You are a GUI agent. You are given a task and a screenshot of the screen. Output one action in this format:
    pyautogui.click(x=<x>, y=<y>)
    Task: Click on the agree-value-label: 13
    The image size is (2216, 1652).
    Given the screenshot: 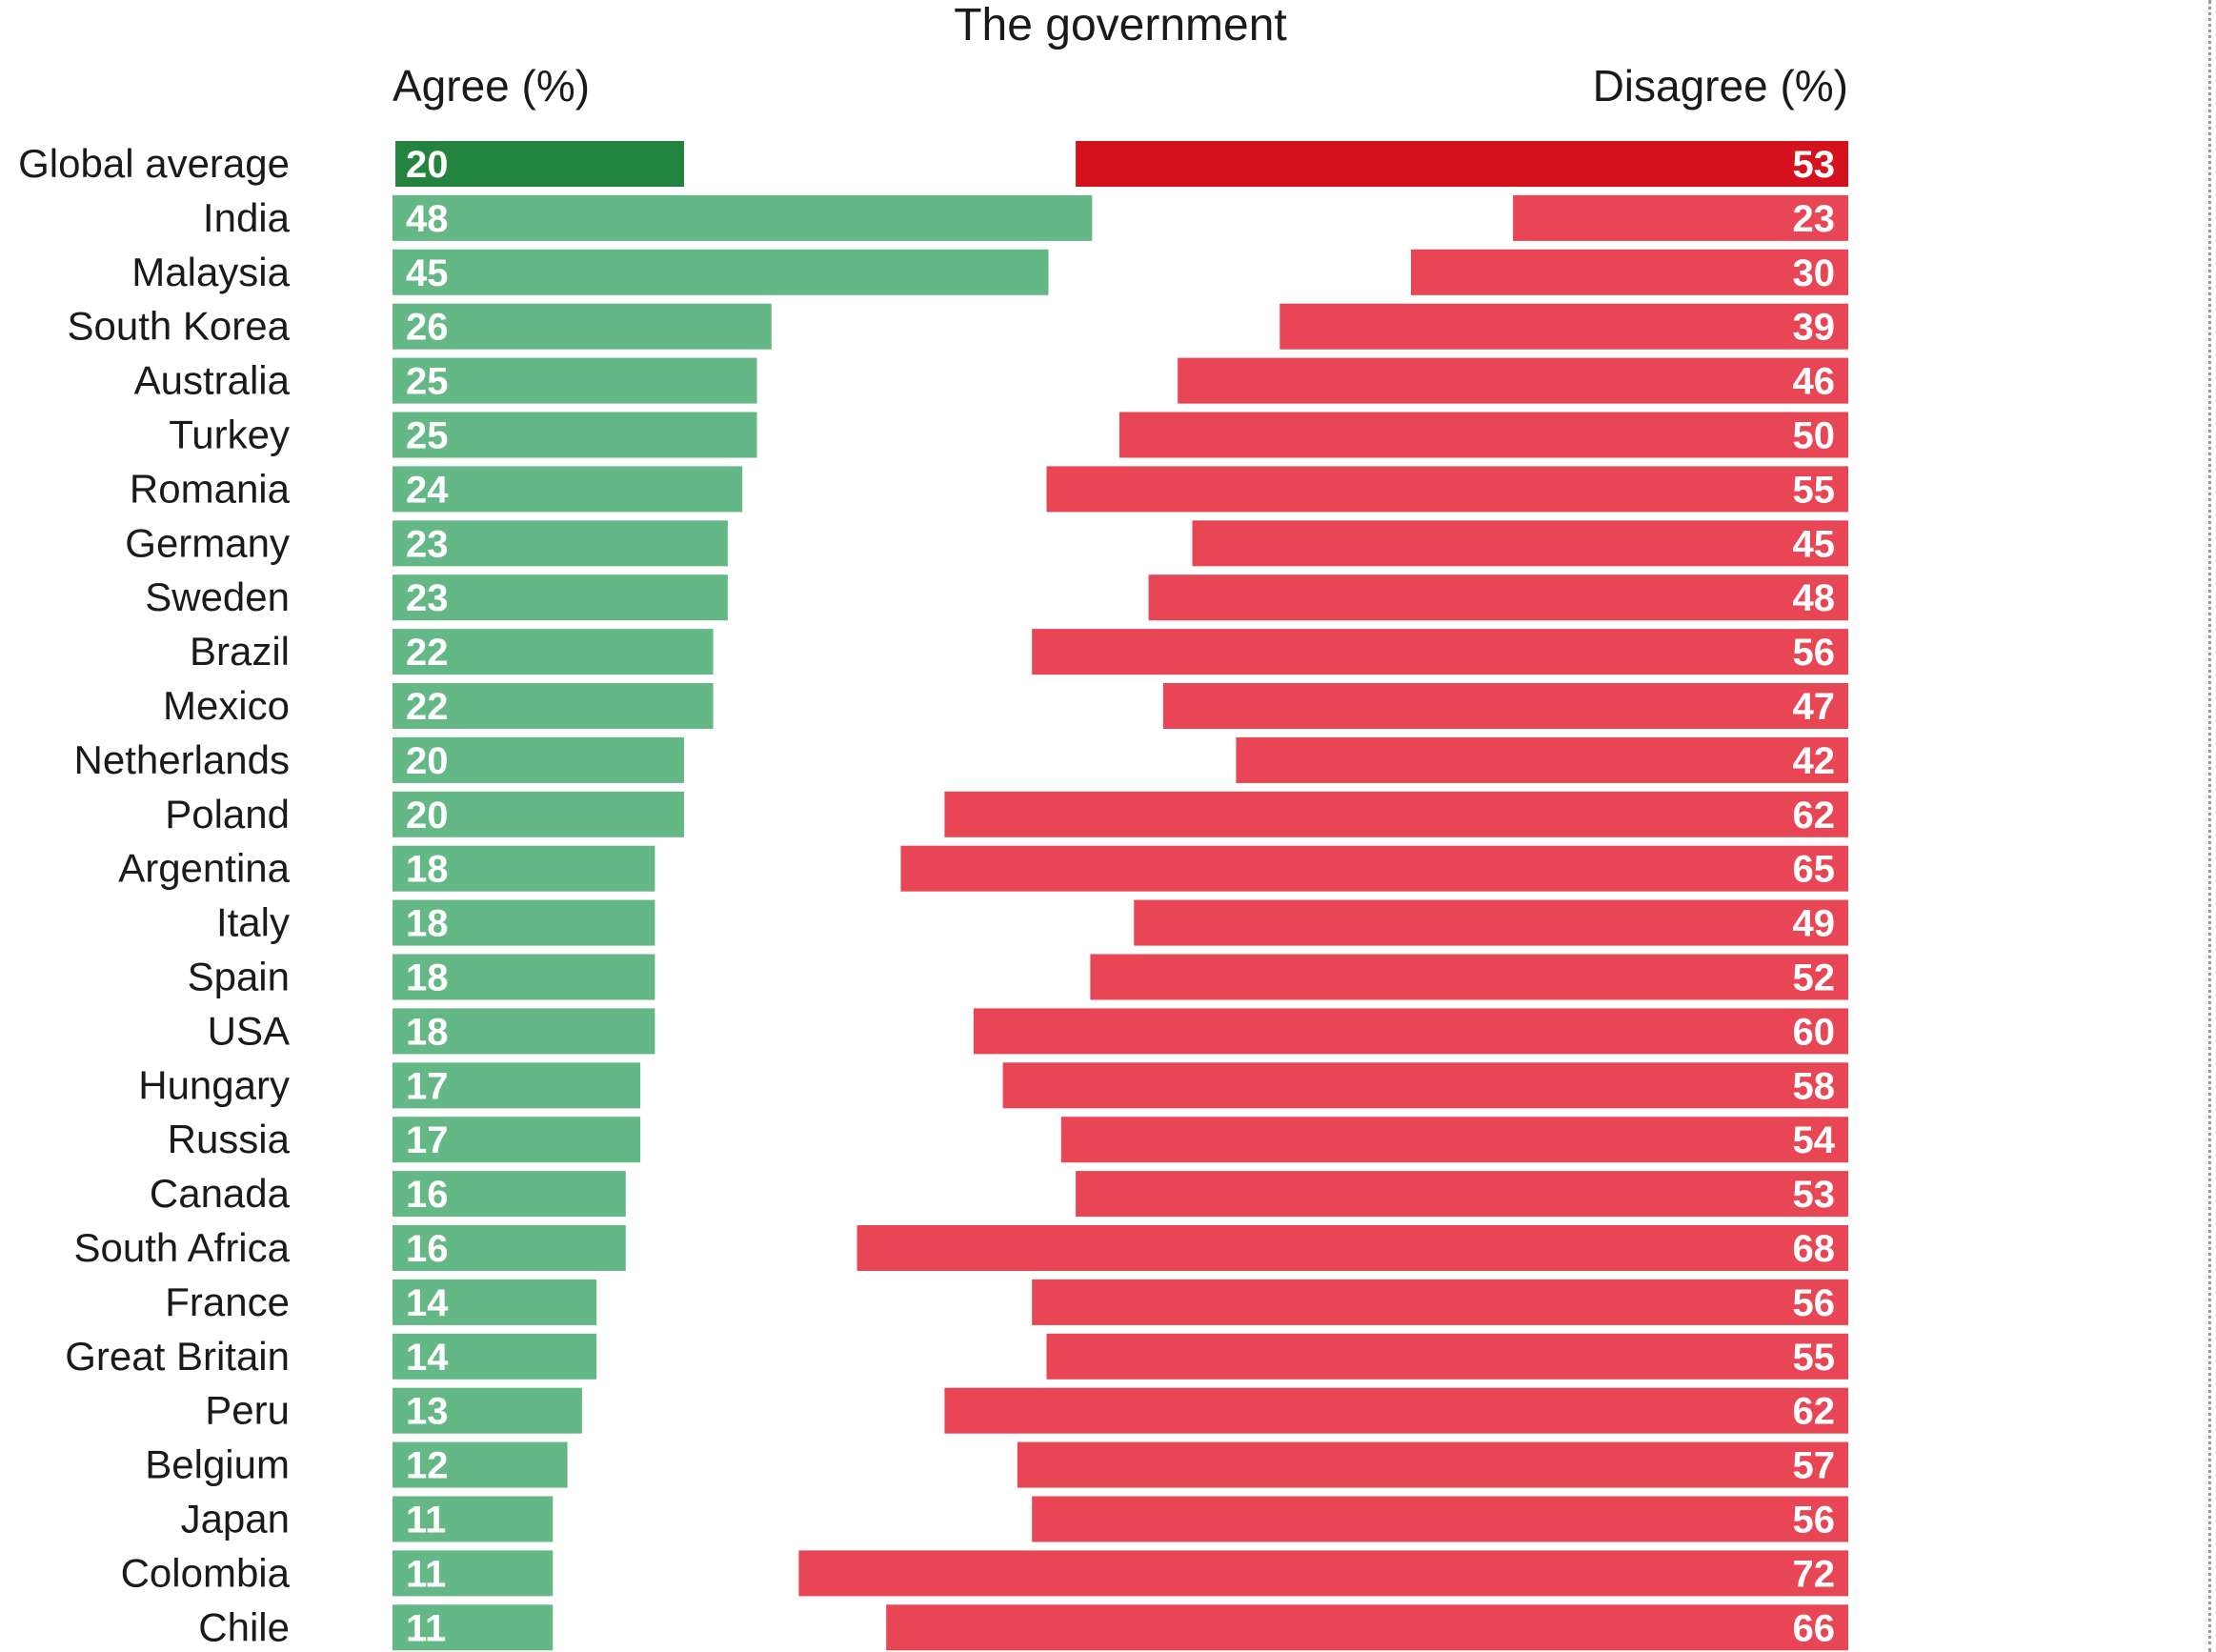 What is the action you would take?
    pyautogui.click(x=427, y=1412)
    